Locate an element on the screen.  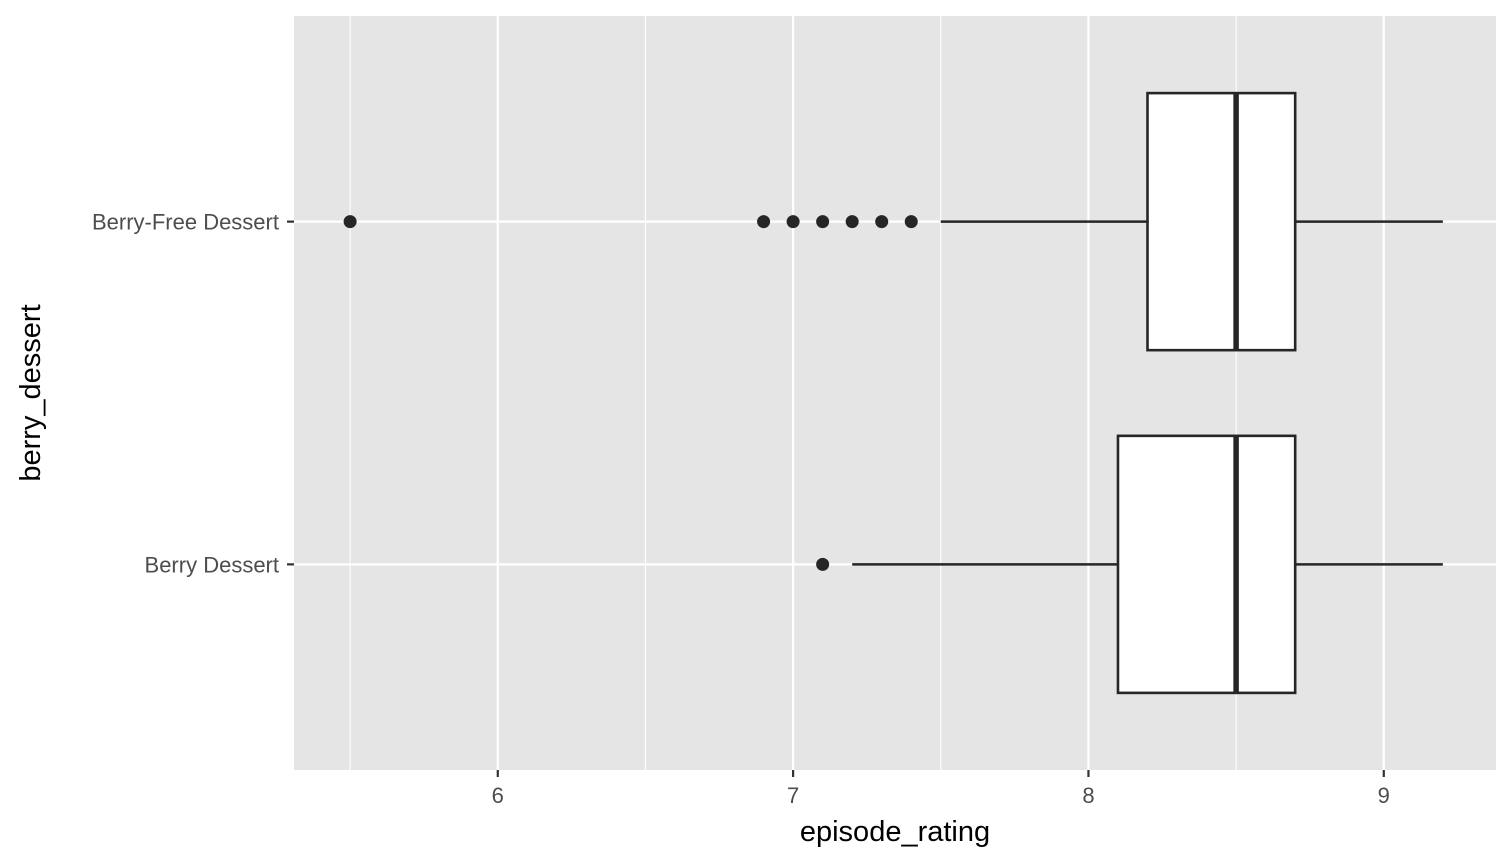
x-tick-label: 9 is located at coordinates (1384, 795).